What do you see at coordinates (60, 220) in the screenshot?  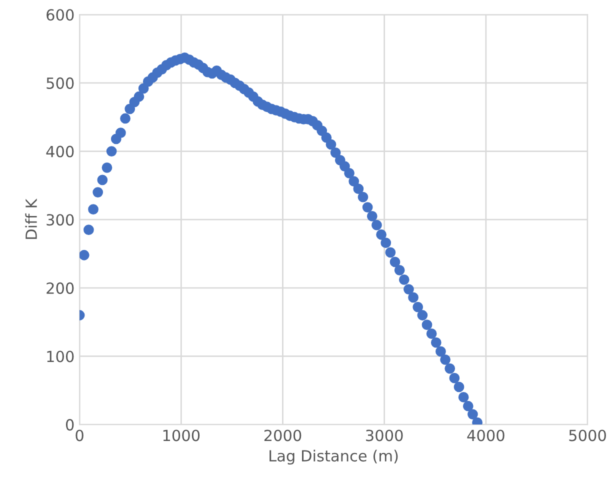 I see `y-tick-label: 300` at bounding box center [60, 220].